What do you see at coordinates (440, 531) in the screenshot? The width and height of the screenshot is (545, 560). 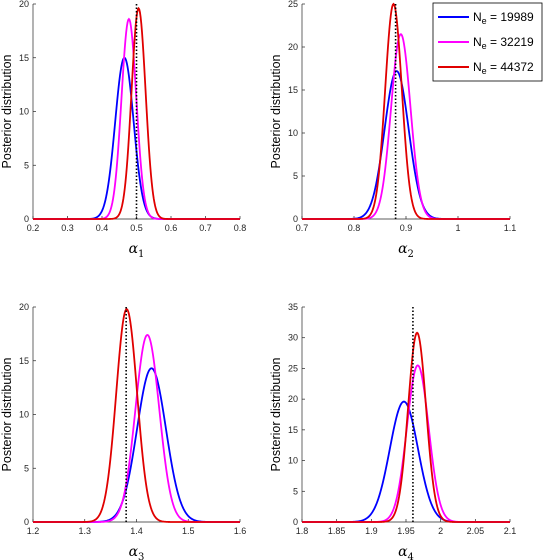 I see `x-tick-label: 2` at bounding box center [440, 531].